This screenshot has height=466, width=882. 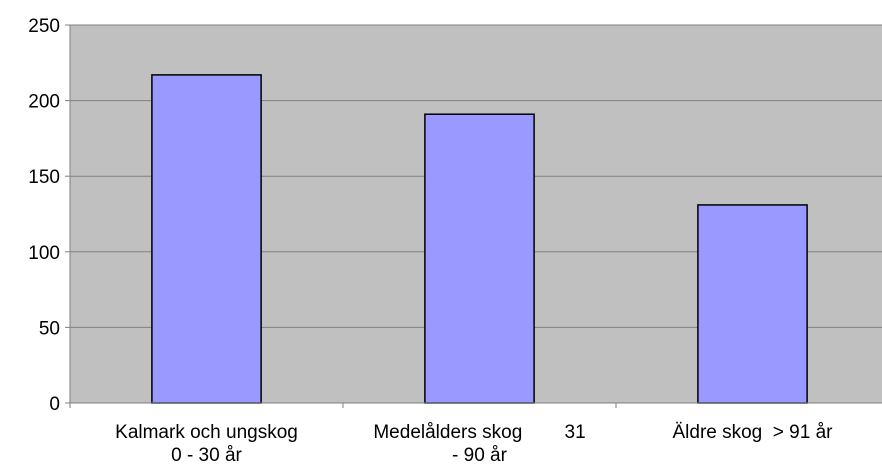 I want to click on y-axis-tick-labels: 0 50 100 150 200 250, so click(x=44, y=215).